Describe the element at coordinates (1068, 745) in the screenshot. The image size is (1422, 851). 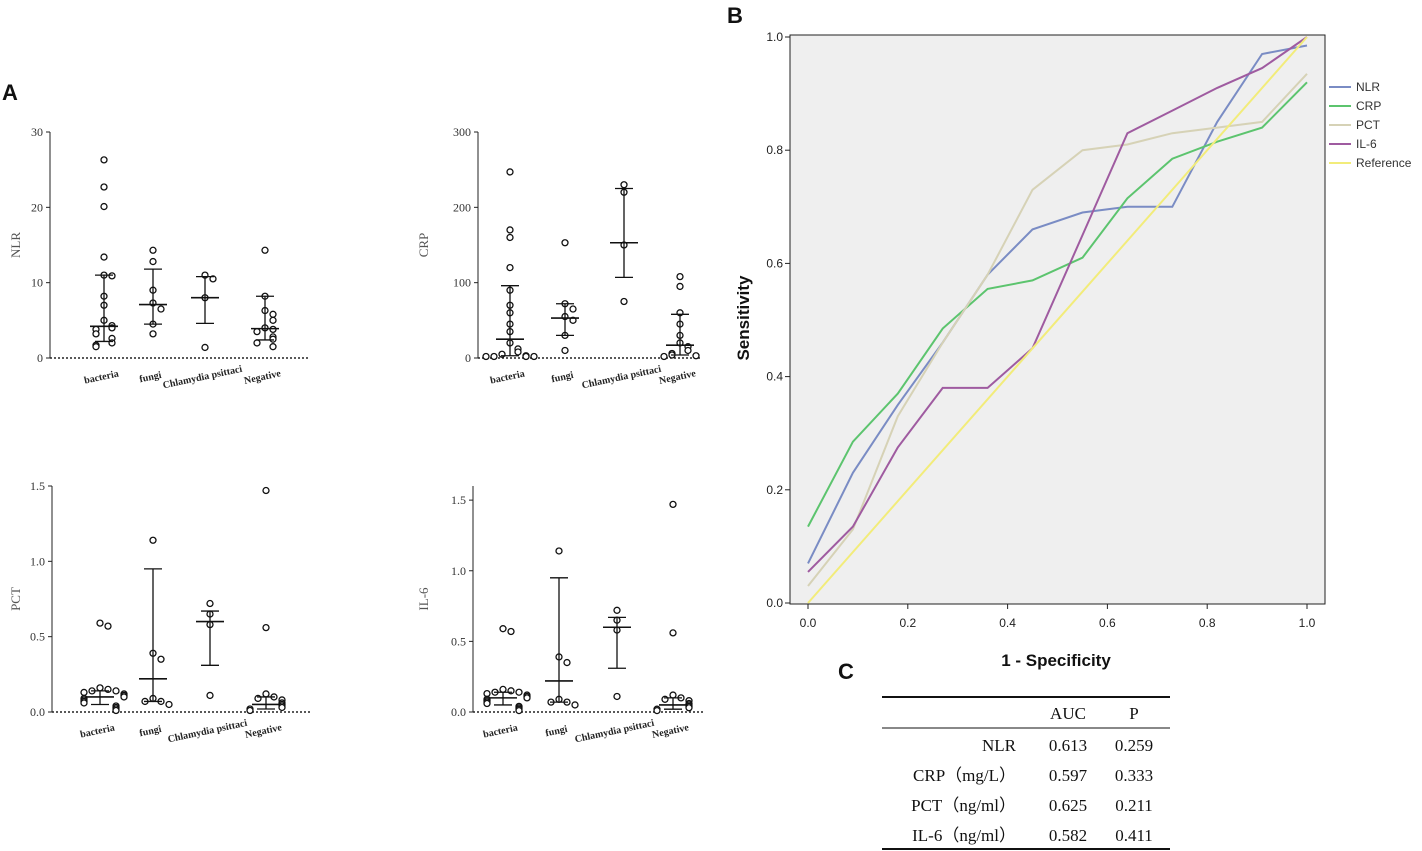
I see `table-cell-auc: 0.613` at that location.